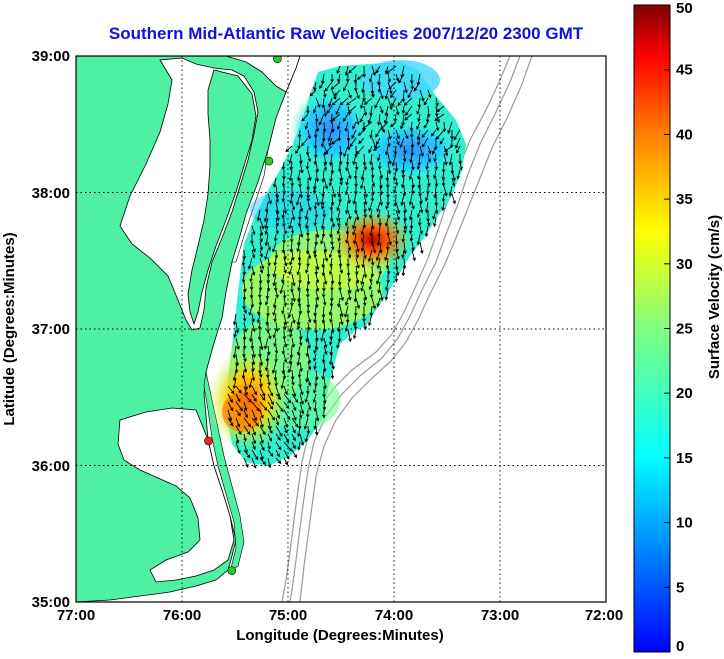 Image resolution: width=724 pixels, height=659 pixels. I want to click on delaware-bay, so click(263, 74).